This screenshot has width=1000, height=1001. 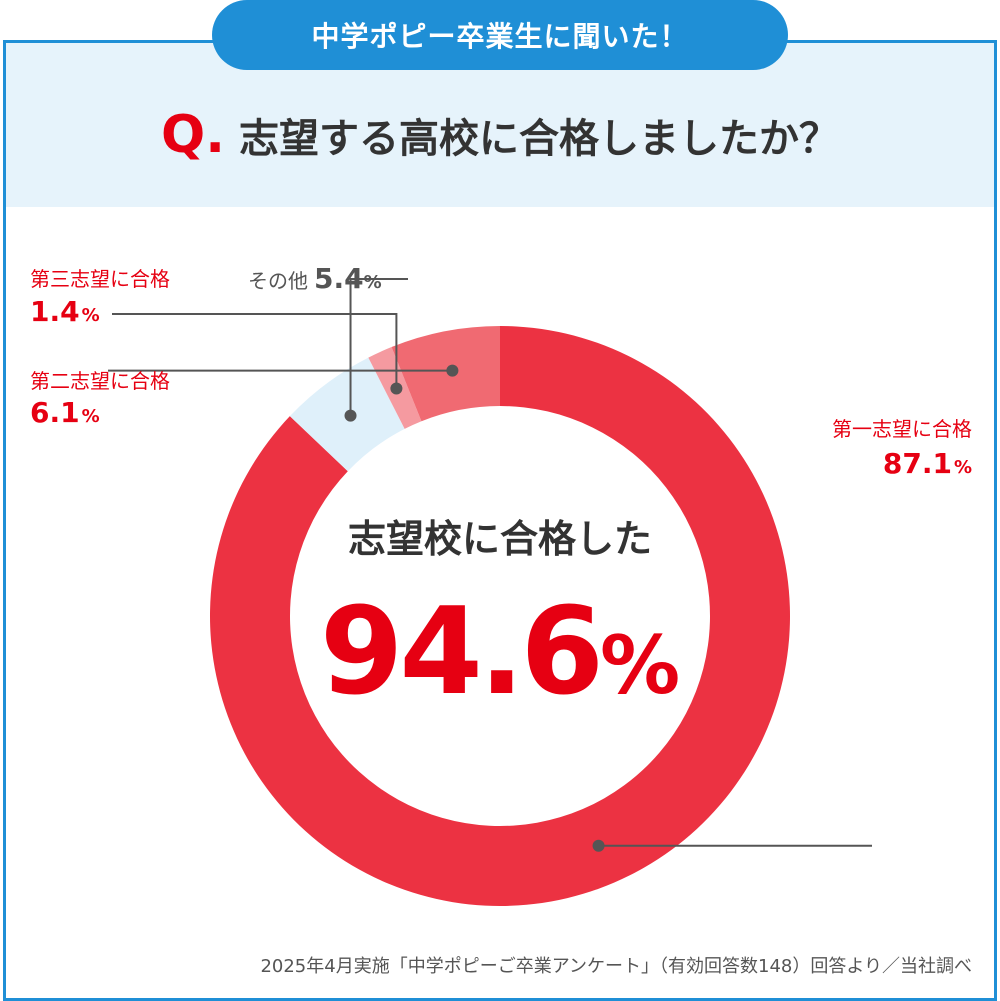 What do you see at coordinates (962, 467) in the screenshot?
I see `slice-value-first-choice-unit: %` at bounding box center [962, 467].